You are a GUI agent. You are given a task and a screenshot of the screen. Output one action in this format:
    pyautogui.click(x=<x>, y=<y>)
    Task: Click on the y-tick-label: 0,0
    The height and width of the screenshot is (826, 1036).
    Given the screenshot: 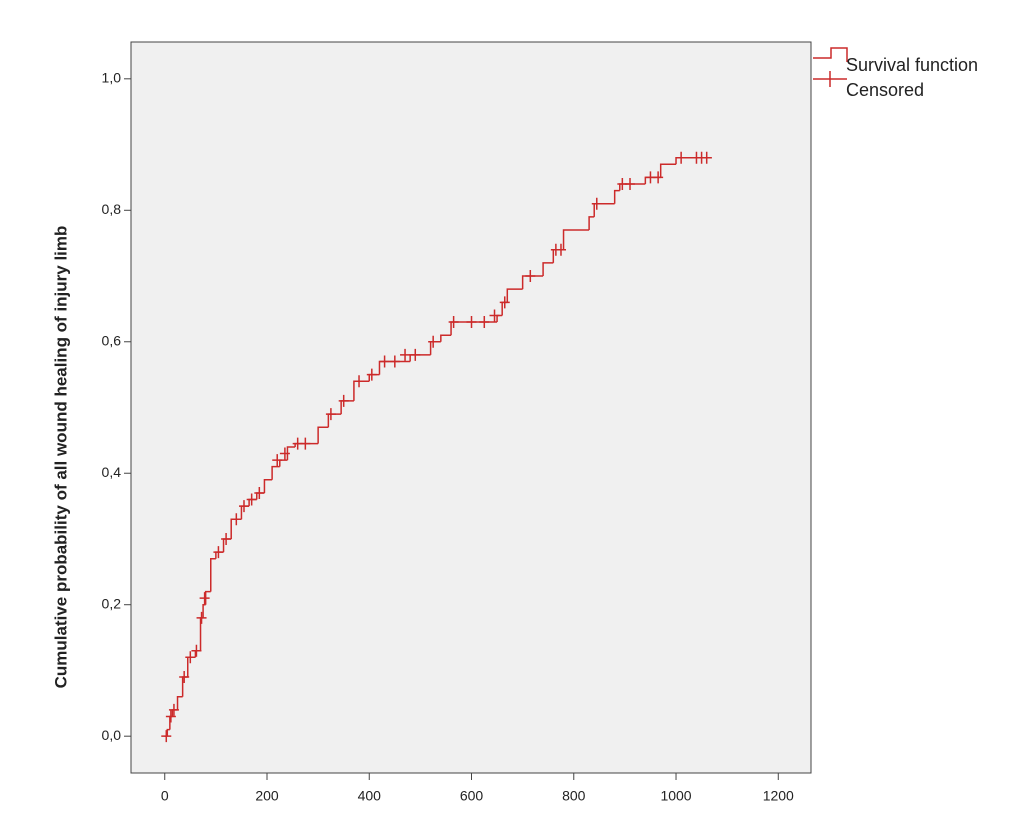 What is the action you would take?
    pyautogui.click(x=112, y=735)
    